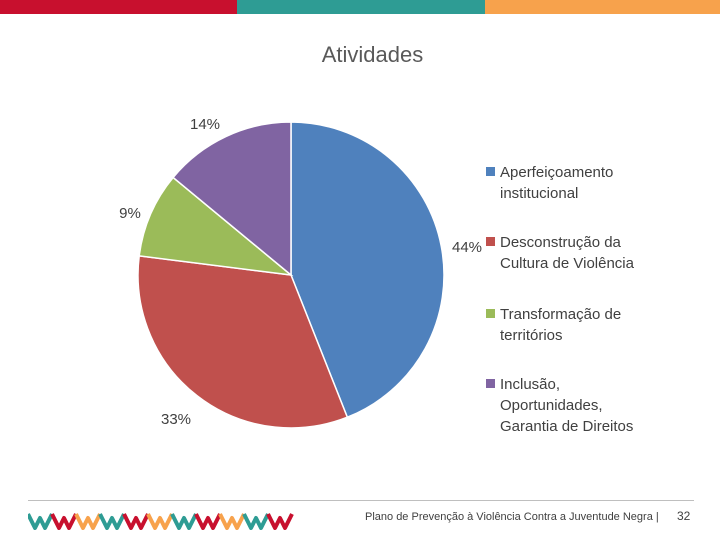  I want to click on header-band-teal, so click(361, 7).